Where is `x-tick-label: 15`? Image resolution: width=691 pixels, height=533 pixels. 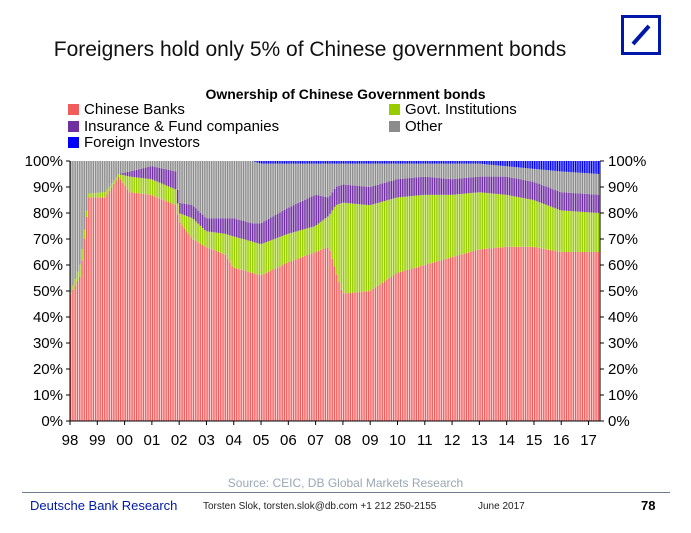
x-tick-label: 15 is located at coordinates (534, 440).